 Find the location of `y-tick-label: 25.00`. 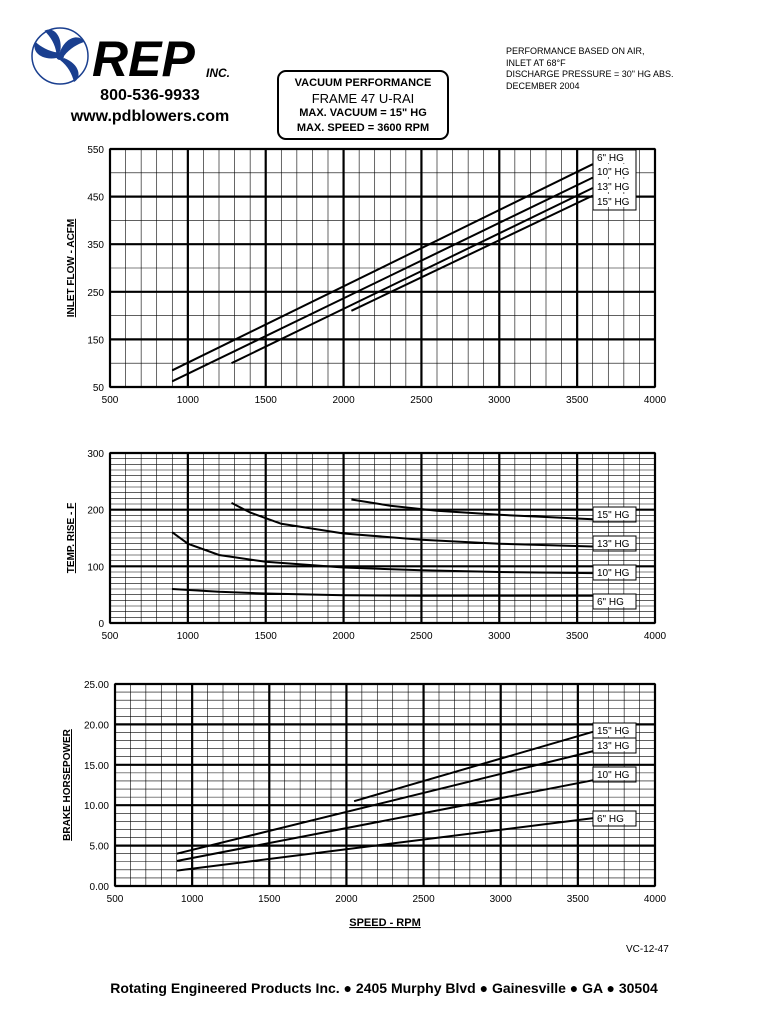

y-tick-label: 25.00 is located at coordinates (96, 685).